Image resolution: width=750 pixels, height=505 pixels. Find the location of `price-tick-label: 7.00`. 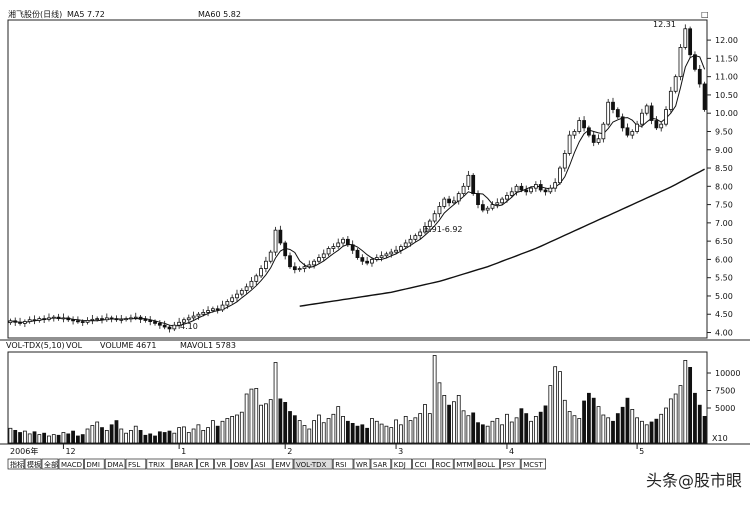

price-tick-label: 7.00 is located at coordinates (724, 223).